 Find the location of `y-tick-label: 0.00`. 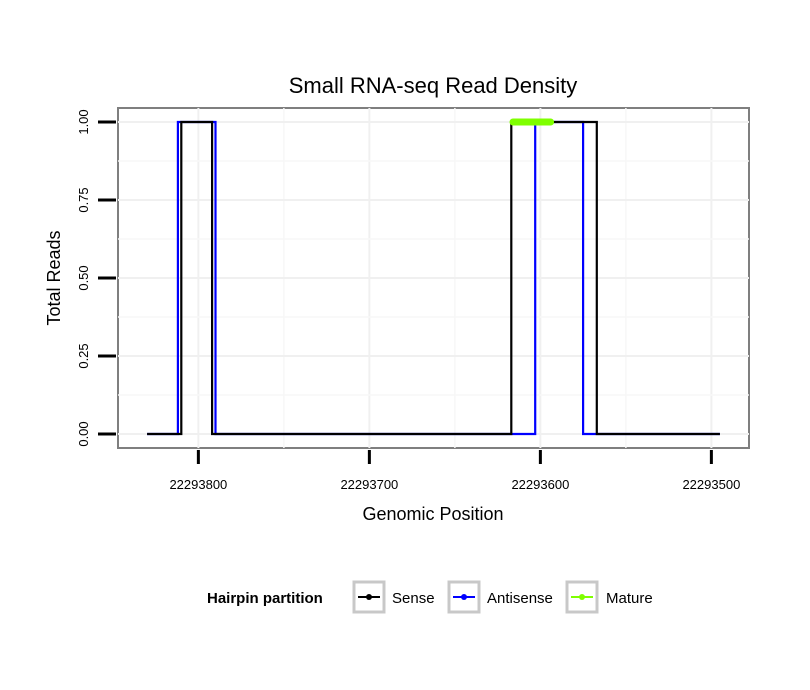

y-tick-label: 0.00 is located at coordinates (83, 433).